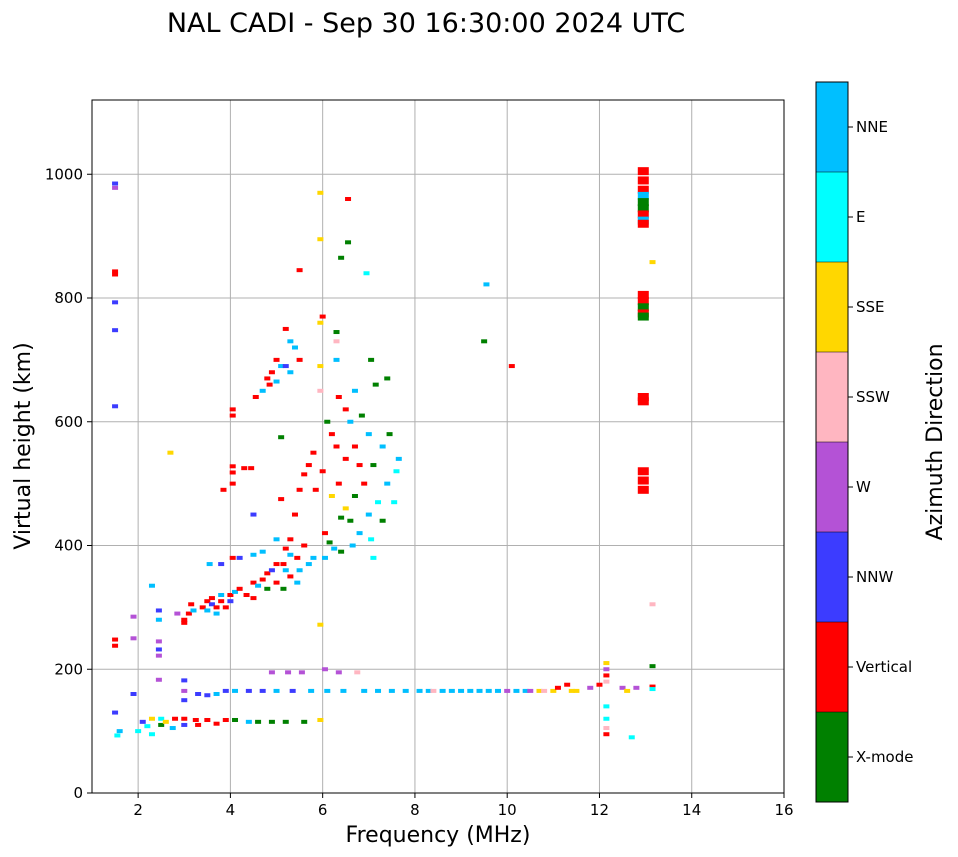  Describe the element at coordinates (138, 810) in the screenshot. I see `x-tick-label: 2` at that location.